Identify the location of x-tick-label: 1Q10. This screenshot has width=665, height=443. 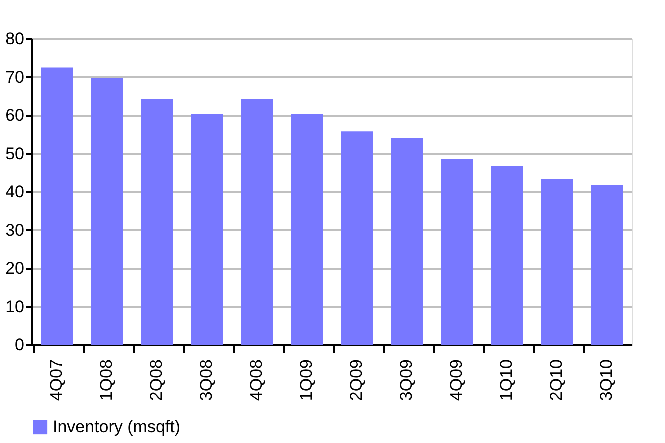
(506, 381).